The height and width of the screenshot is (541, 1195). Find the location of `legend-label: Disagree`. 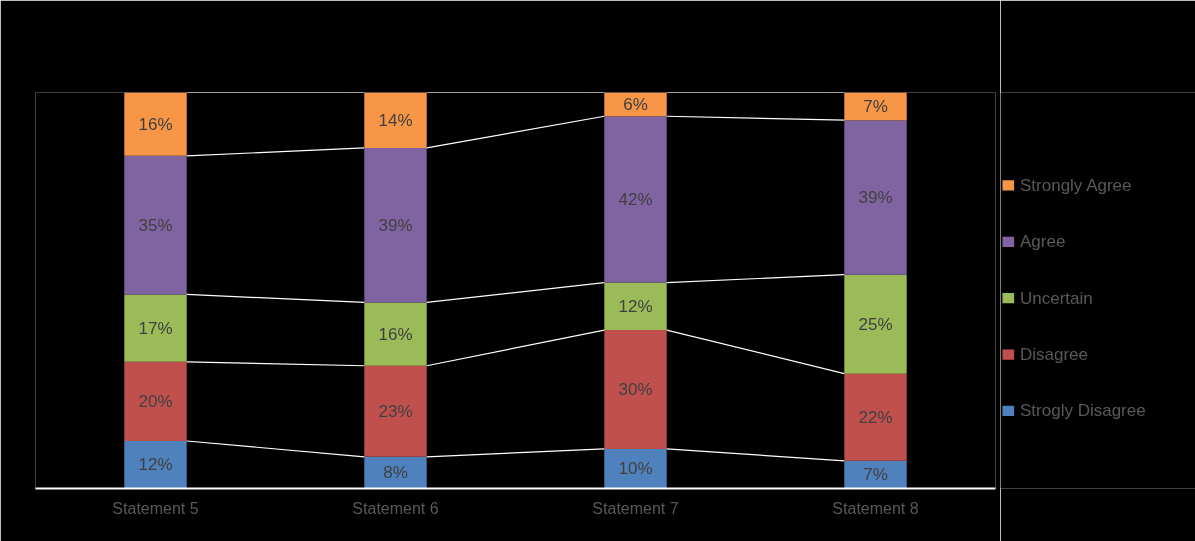

legend-label: Disagree is located at coordinates (1054, 355).